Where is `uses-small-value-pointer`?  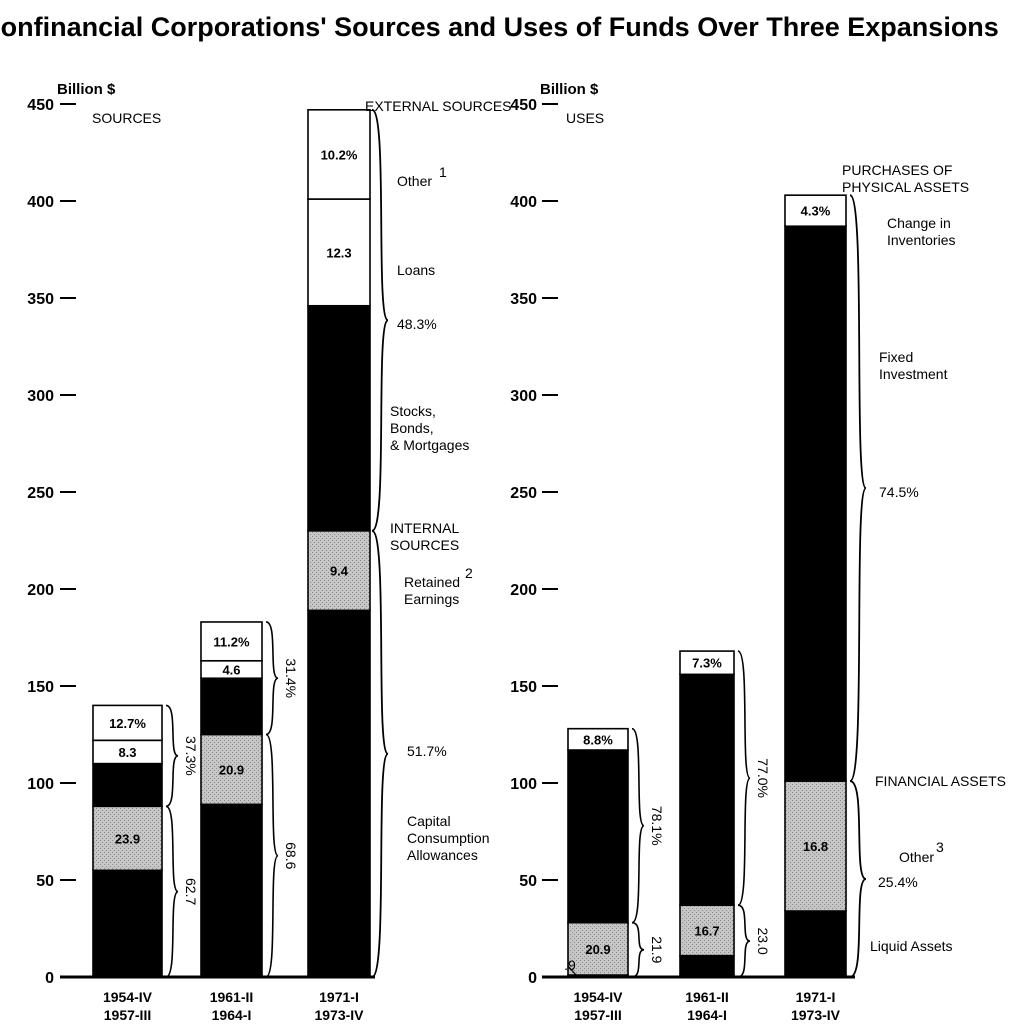
uses-small-value-pointer is located at coordinates (572, 970).